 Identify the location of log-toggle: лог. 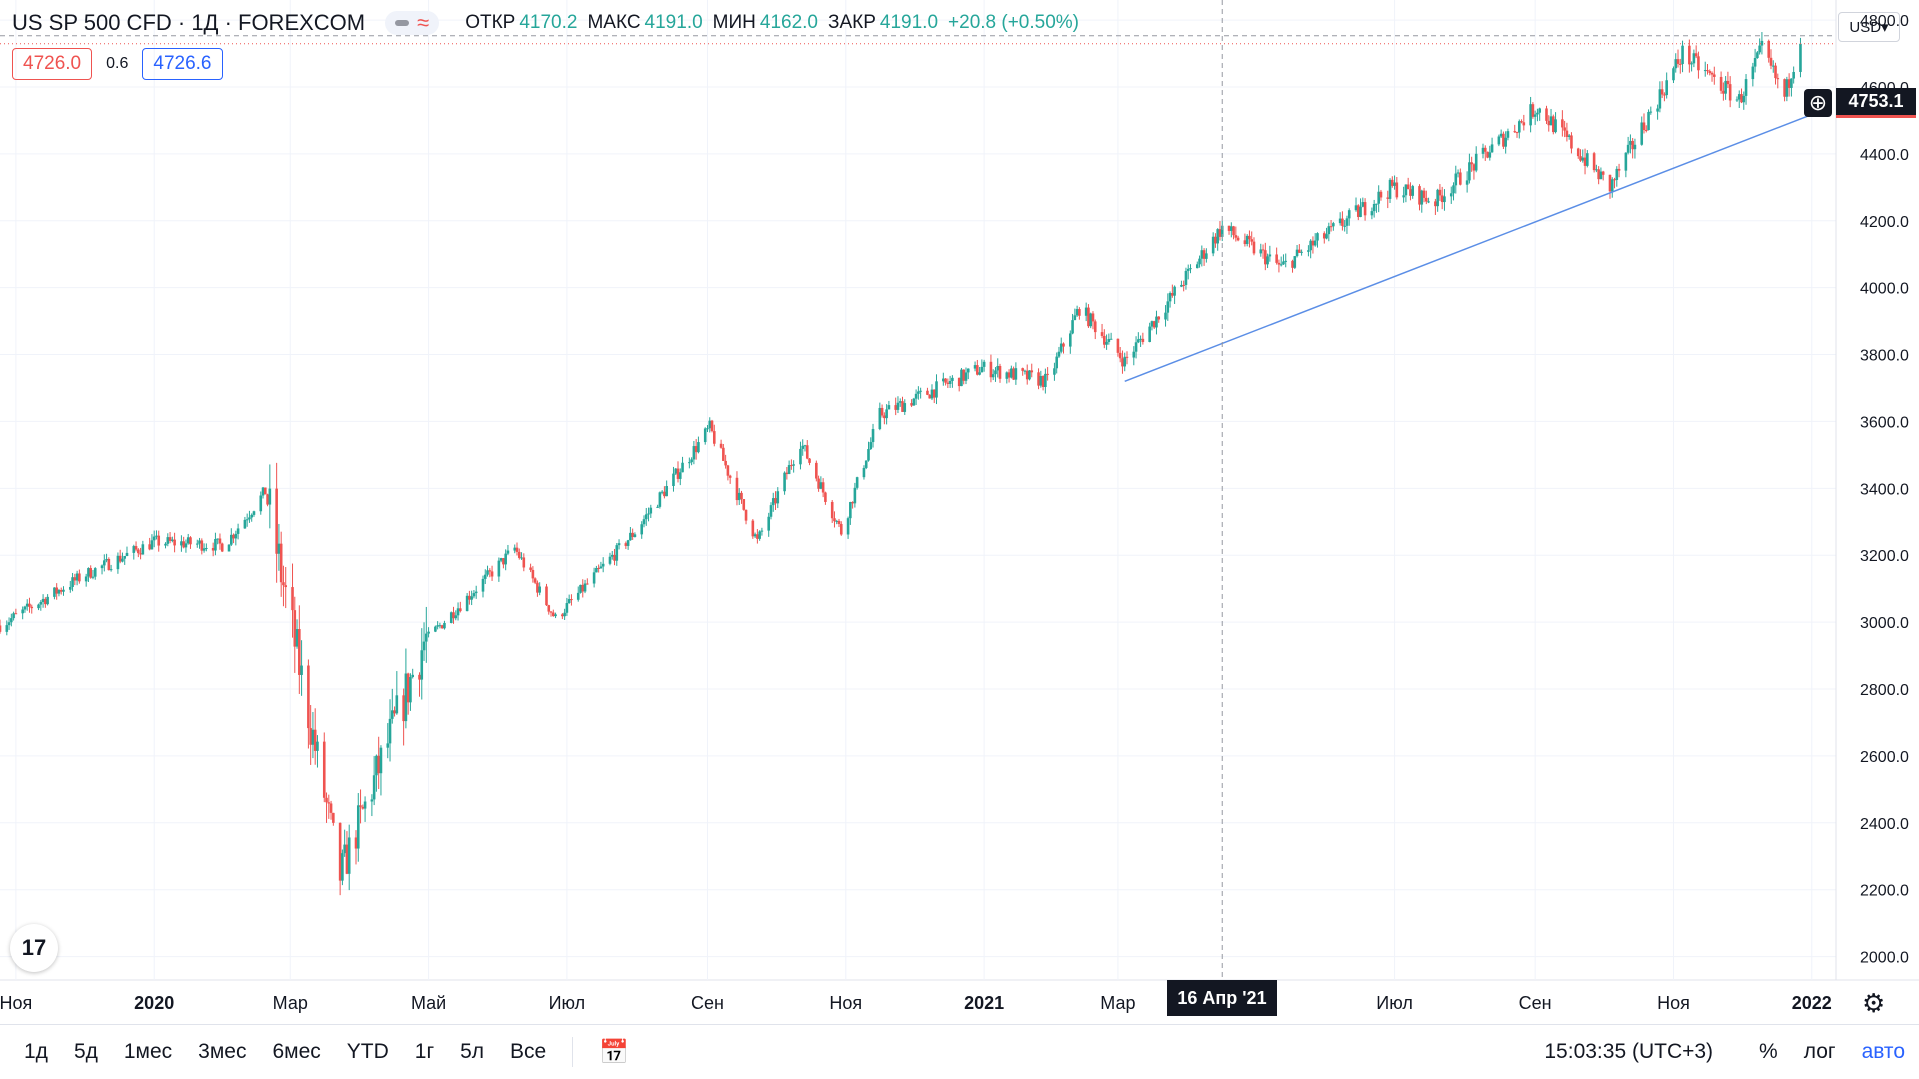
(1819, 1051).